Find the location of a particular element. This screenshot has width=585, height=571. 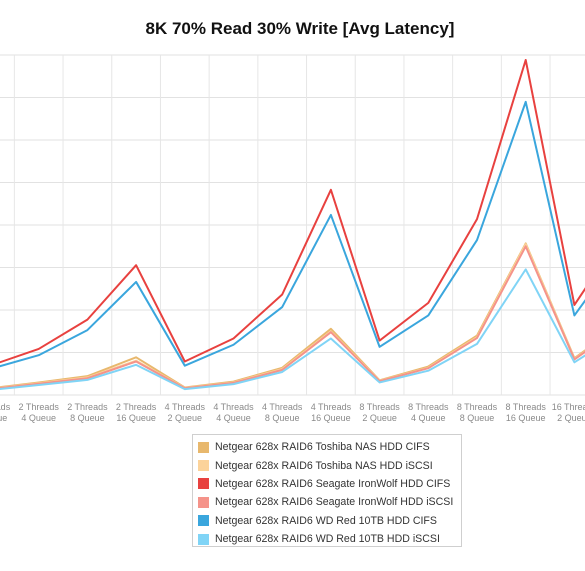

x-tick-label: 8 Threads 4 Queue is located at coordinates (428, 412).